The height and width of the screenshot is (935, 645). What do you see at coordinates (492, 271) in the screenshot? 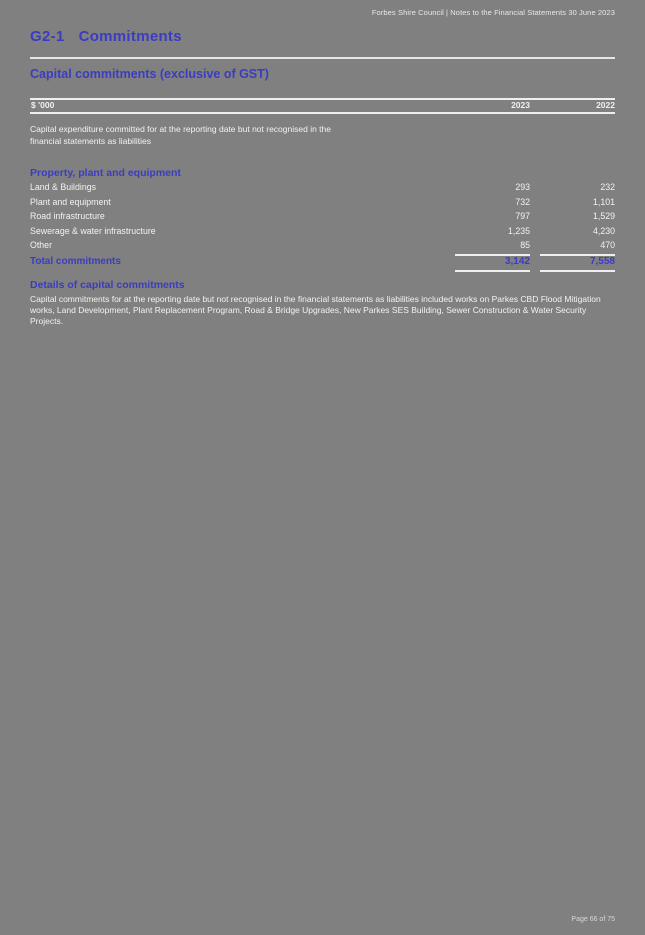
I see `total-rule-2023` at bounding box center [492, 271].